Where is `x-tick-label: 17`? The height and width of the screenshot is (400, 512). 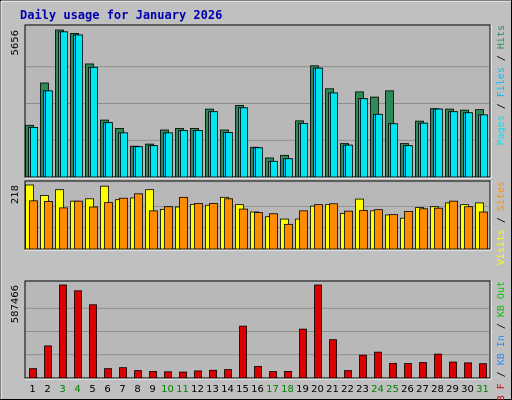
x-tick-label: 17 is located at coordinates (272, 389).